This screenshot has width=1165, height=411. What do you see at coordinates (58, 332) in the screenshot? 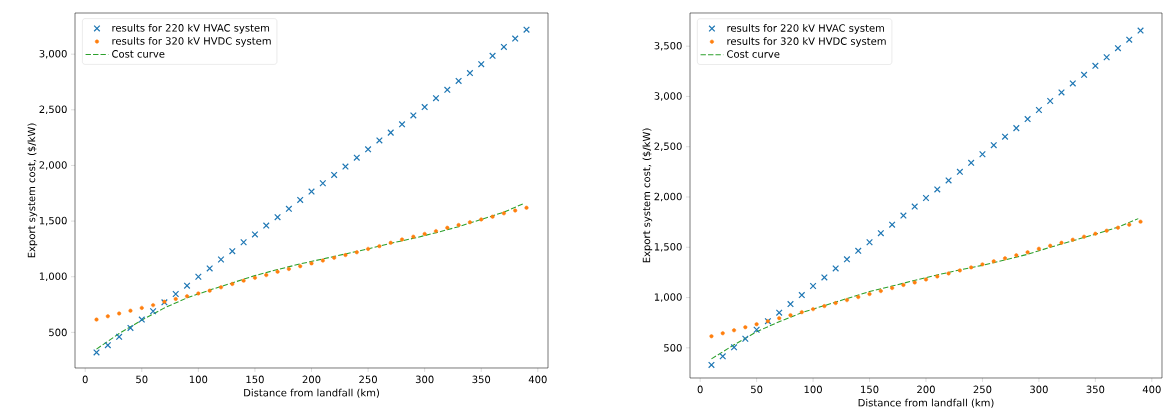
I see `y-tick-label: 500` at bounding box center [58, 332].